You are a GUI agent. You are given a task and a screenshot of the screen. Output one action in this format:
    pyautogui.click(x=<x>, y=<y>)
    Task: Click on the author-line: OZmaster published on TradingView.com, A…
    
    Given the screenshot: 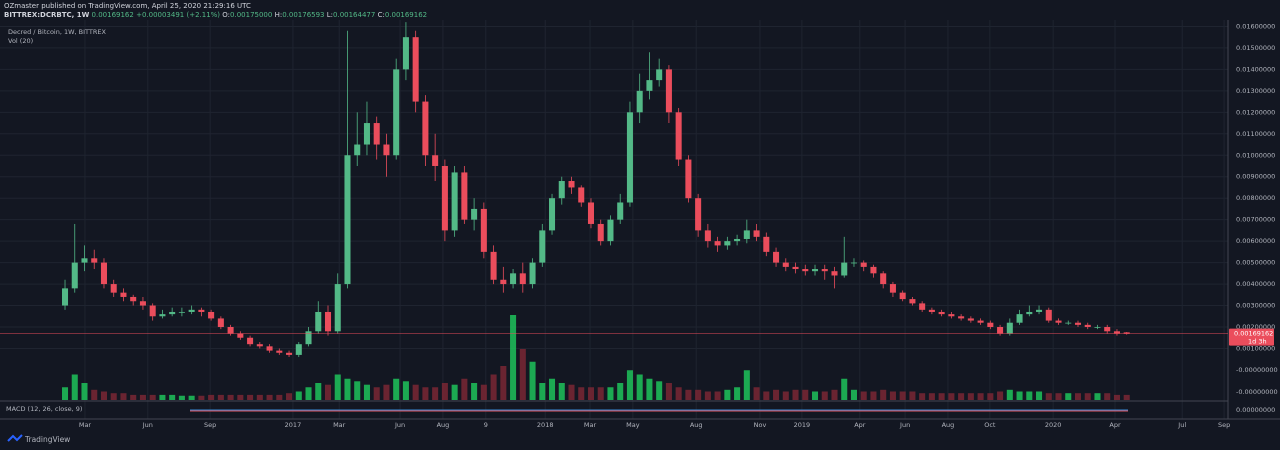 What is the action you would take?
    pyautogui.click(x=127, y=6)
    